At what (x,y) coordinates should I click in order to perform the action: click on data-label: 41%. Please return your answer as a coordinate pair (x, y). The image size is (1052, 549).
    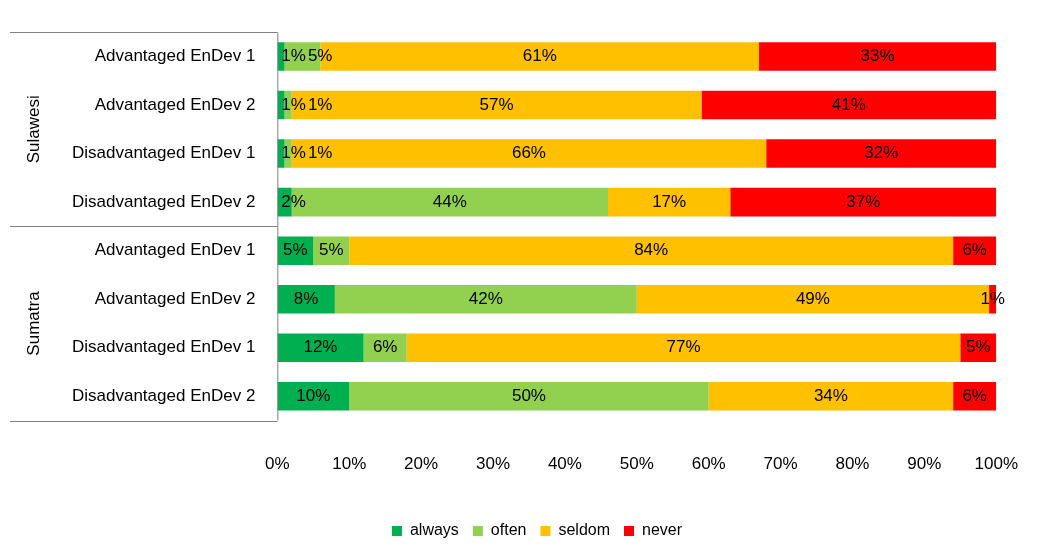
    Looking at the image, I should click on (848, 104).